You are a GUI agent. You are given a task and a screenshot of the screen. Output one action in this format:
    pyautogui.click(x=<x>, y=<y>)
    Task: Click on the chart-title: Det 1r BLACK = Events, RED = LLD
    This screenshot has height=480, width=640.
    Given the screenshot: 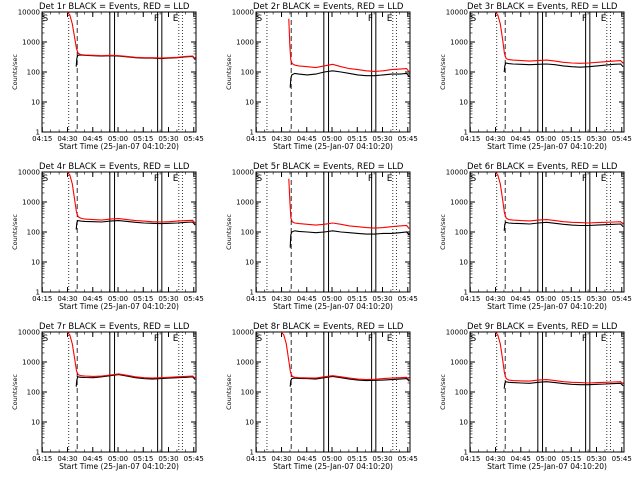 What is the action you would take?
    pyautogui.click(x=114, y=7)
    